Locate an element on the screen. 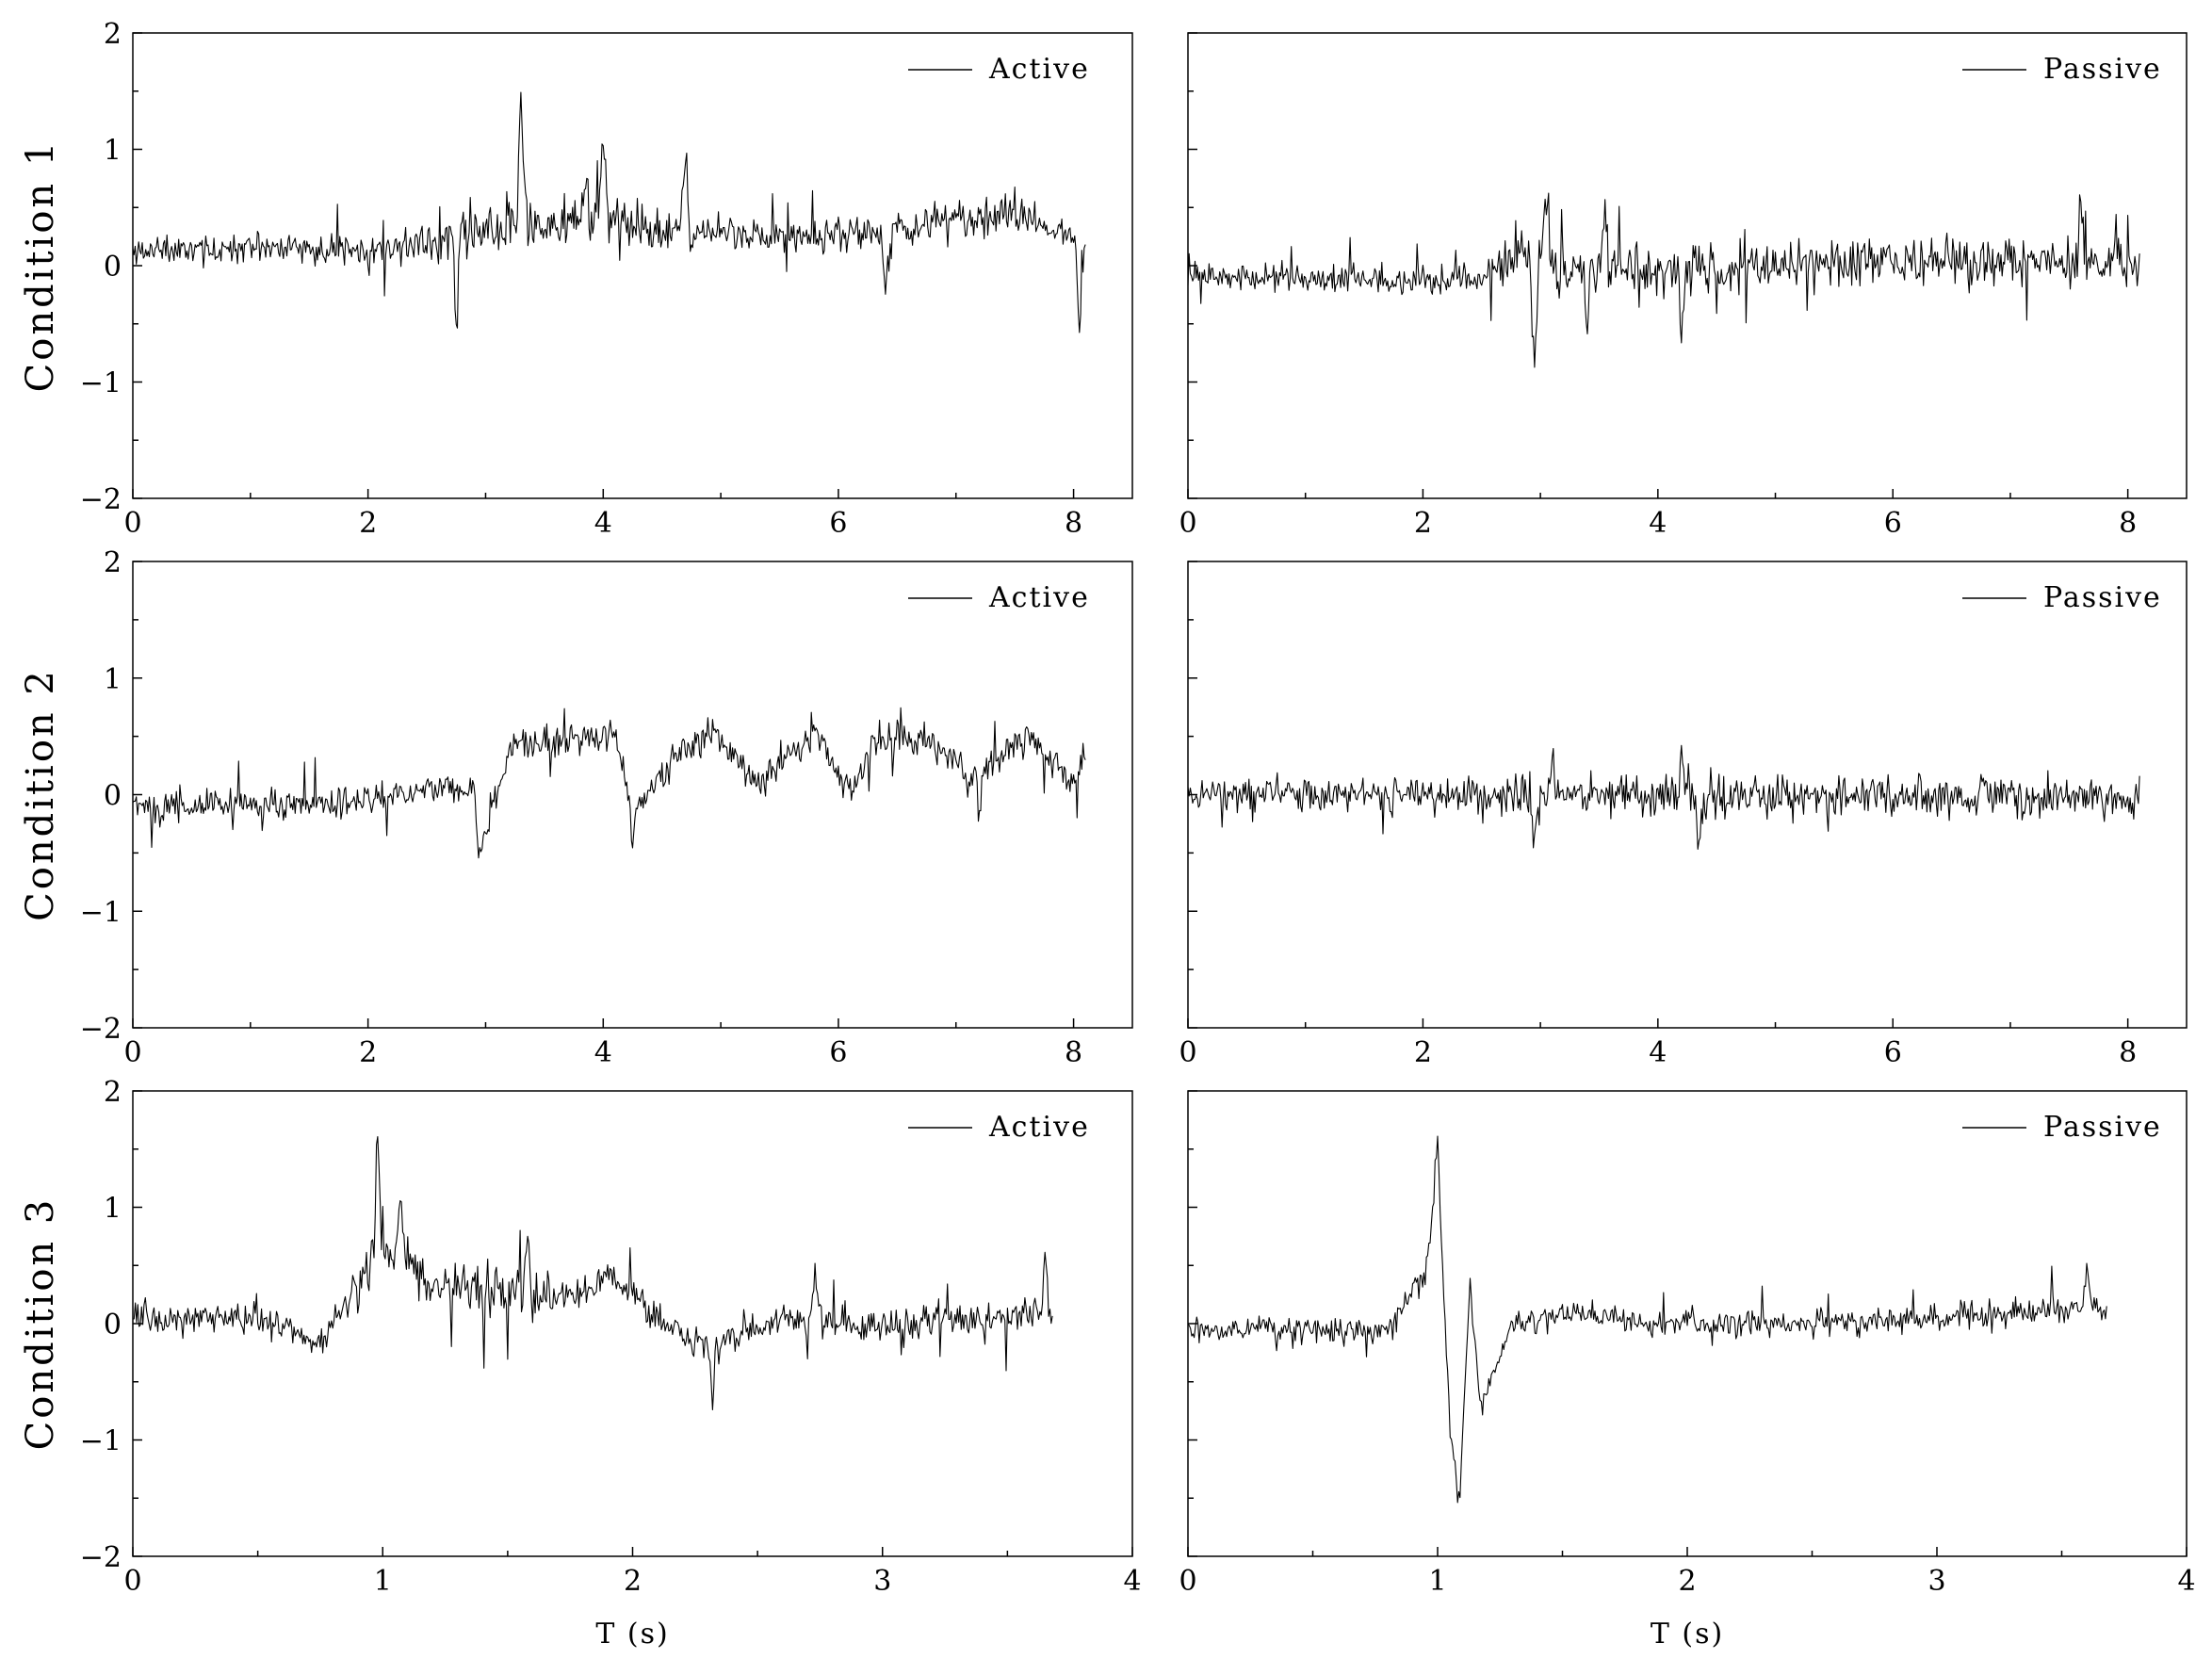 This screenshot has width=2212, height=1659. condition-1-passive-panel: 0 2 4 6 8 Passive is located at coordinates (1684, 286).